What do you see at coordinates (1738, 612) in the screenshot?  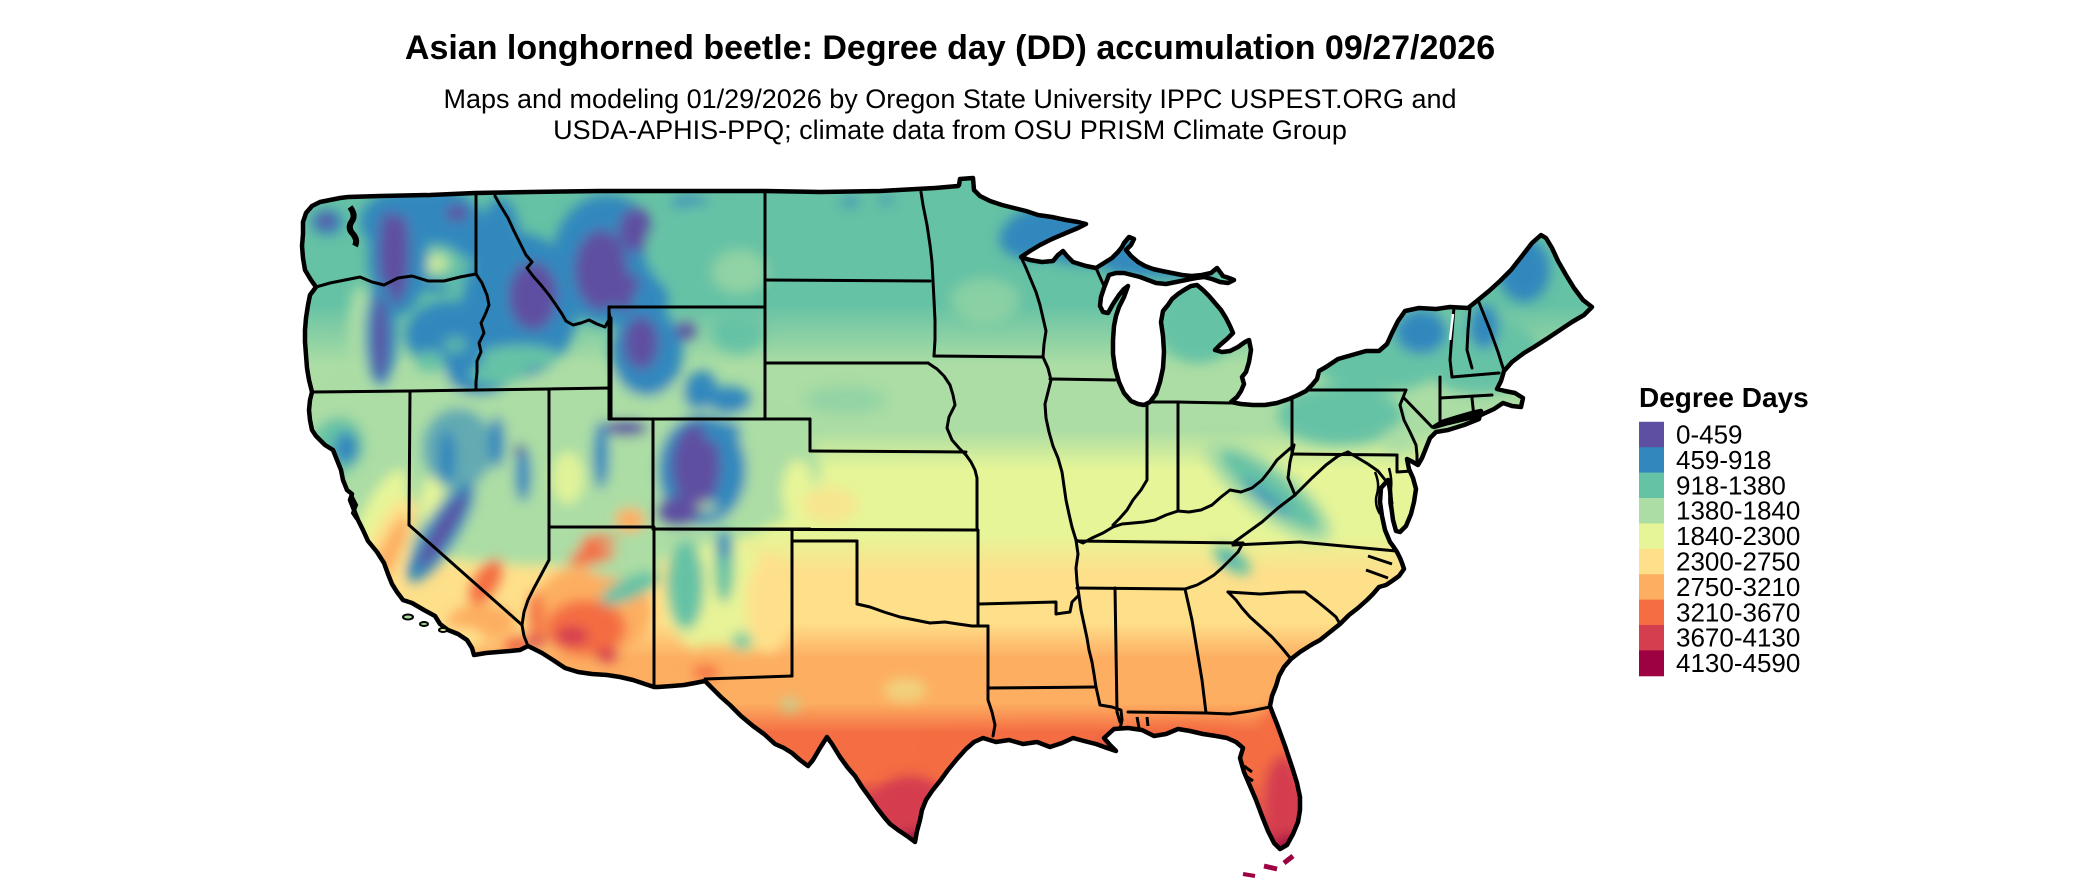 I see `svg-text: 3210-3670` at bounding box center [1738, 612].